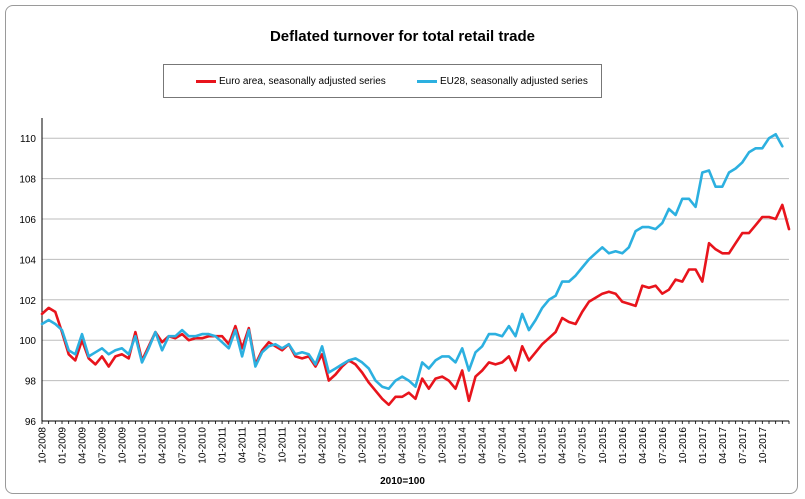  I want to click on x-axis-label: 2010=100, so click(402, 481).